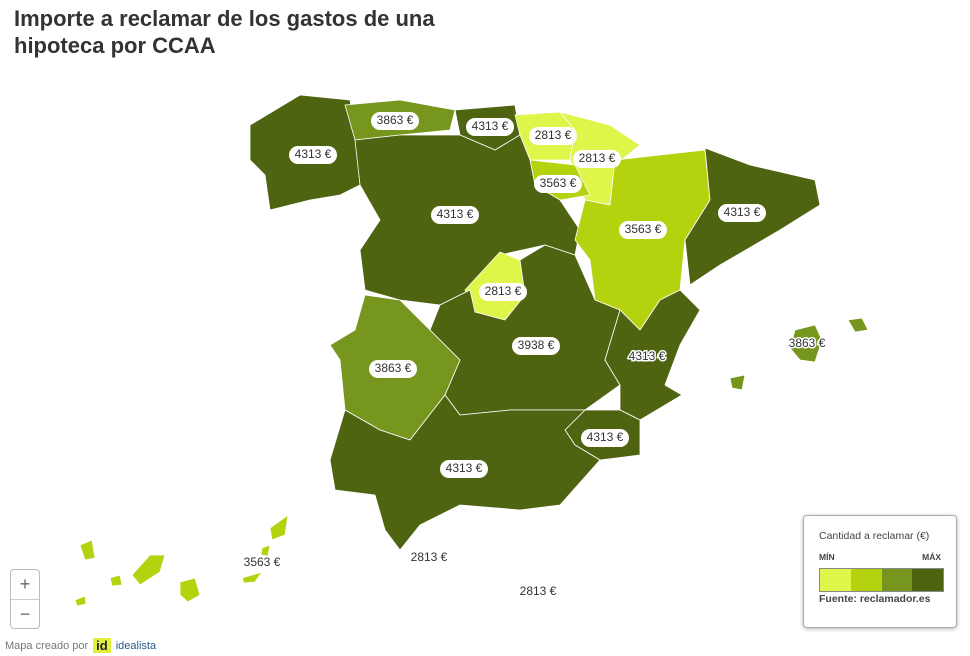  I want to click on zoom-out: −, so click(25, 614).